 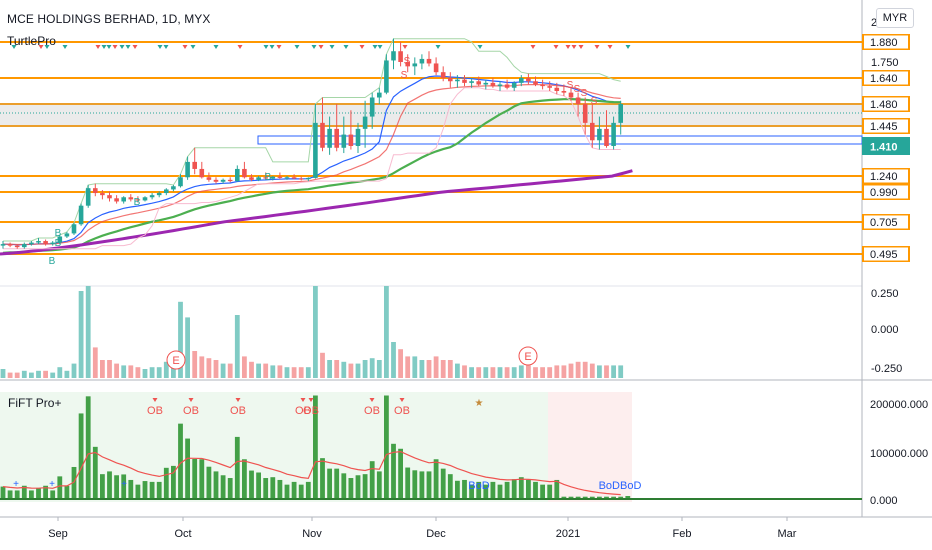 I want to click on level-tag-text: 1.480, so click(x=884, y=105).